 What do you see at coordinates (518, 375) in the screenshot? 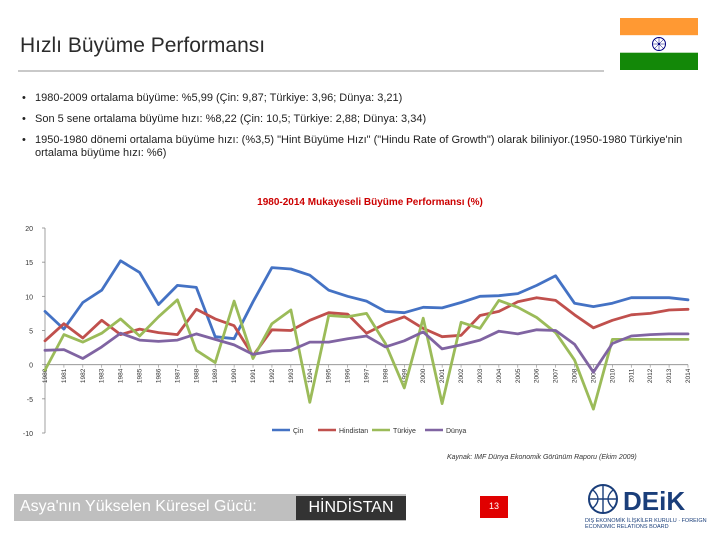
I see `x-tick-label: 2005` at bounding box center [518, 375].